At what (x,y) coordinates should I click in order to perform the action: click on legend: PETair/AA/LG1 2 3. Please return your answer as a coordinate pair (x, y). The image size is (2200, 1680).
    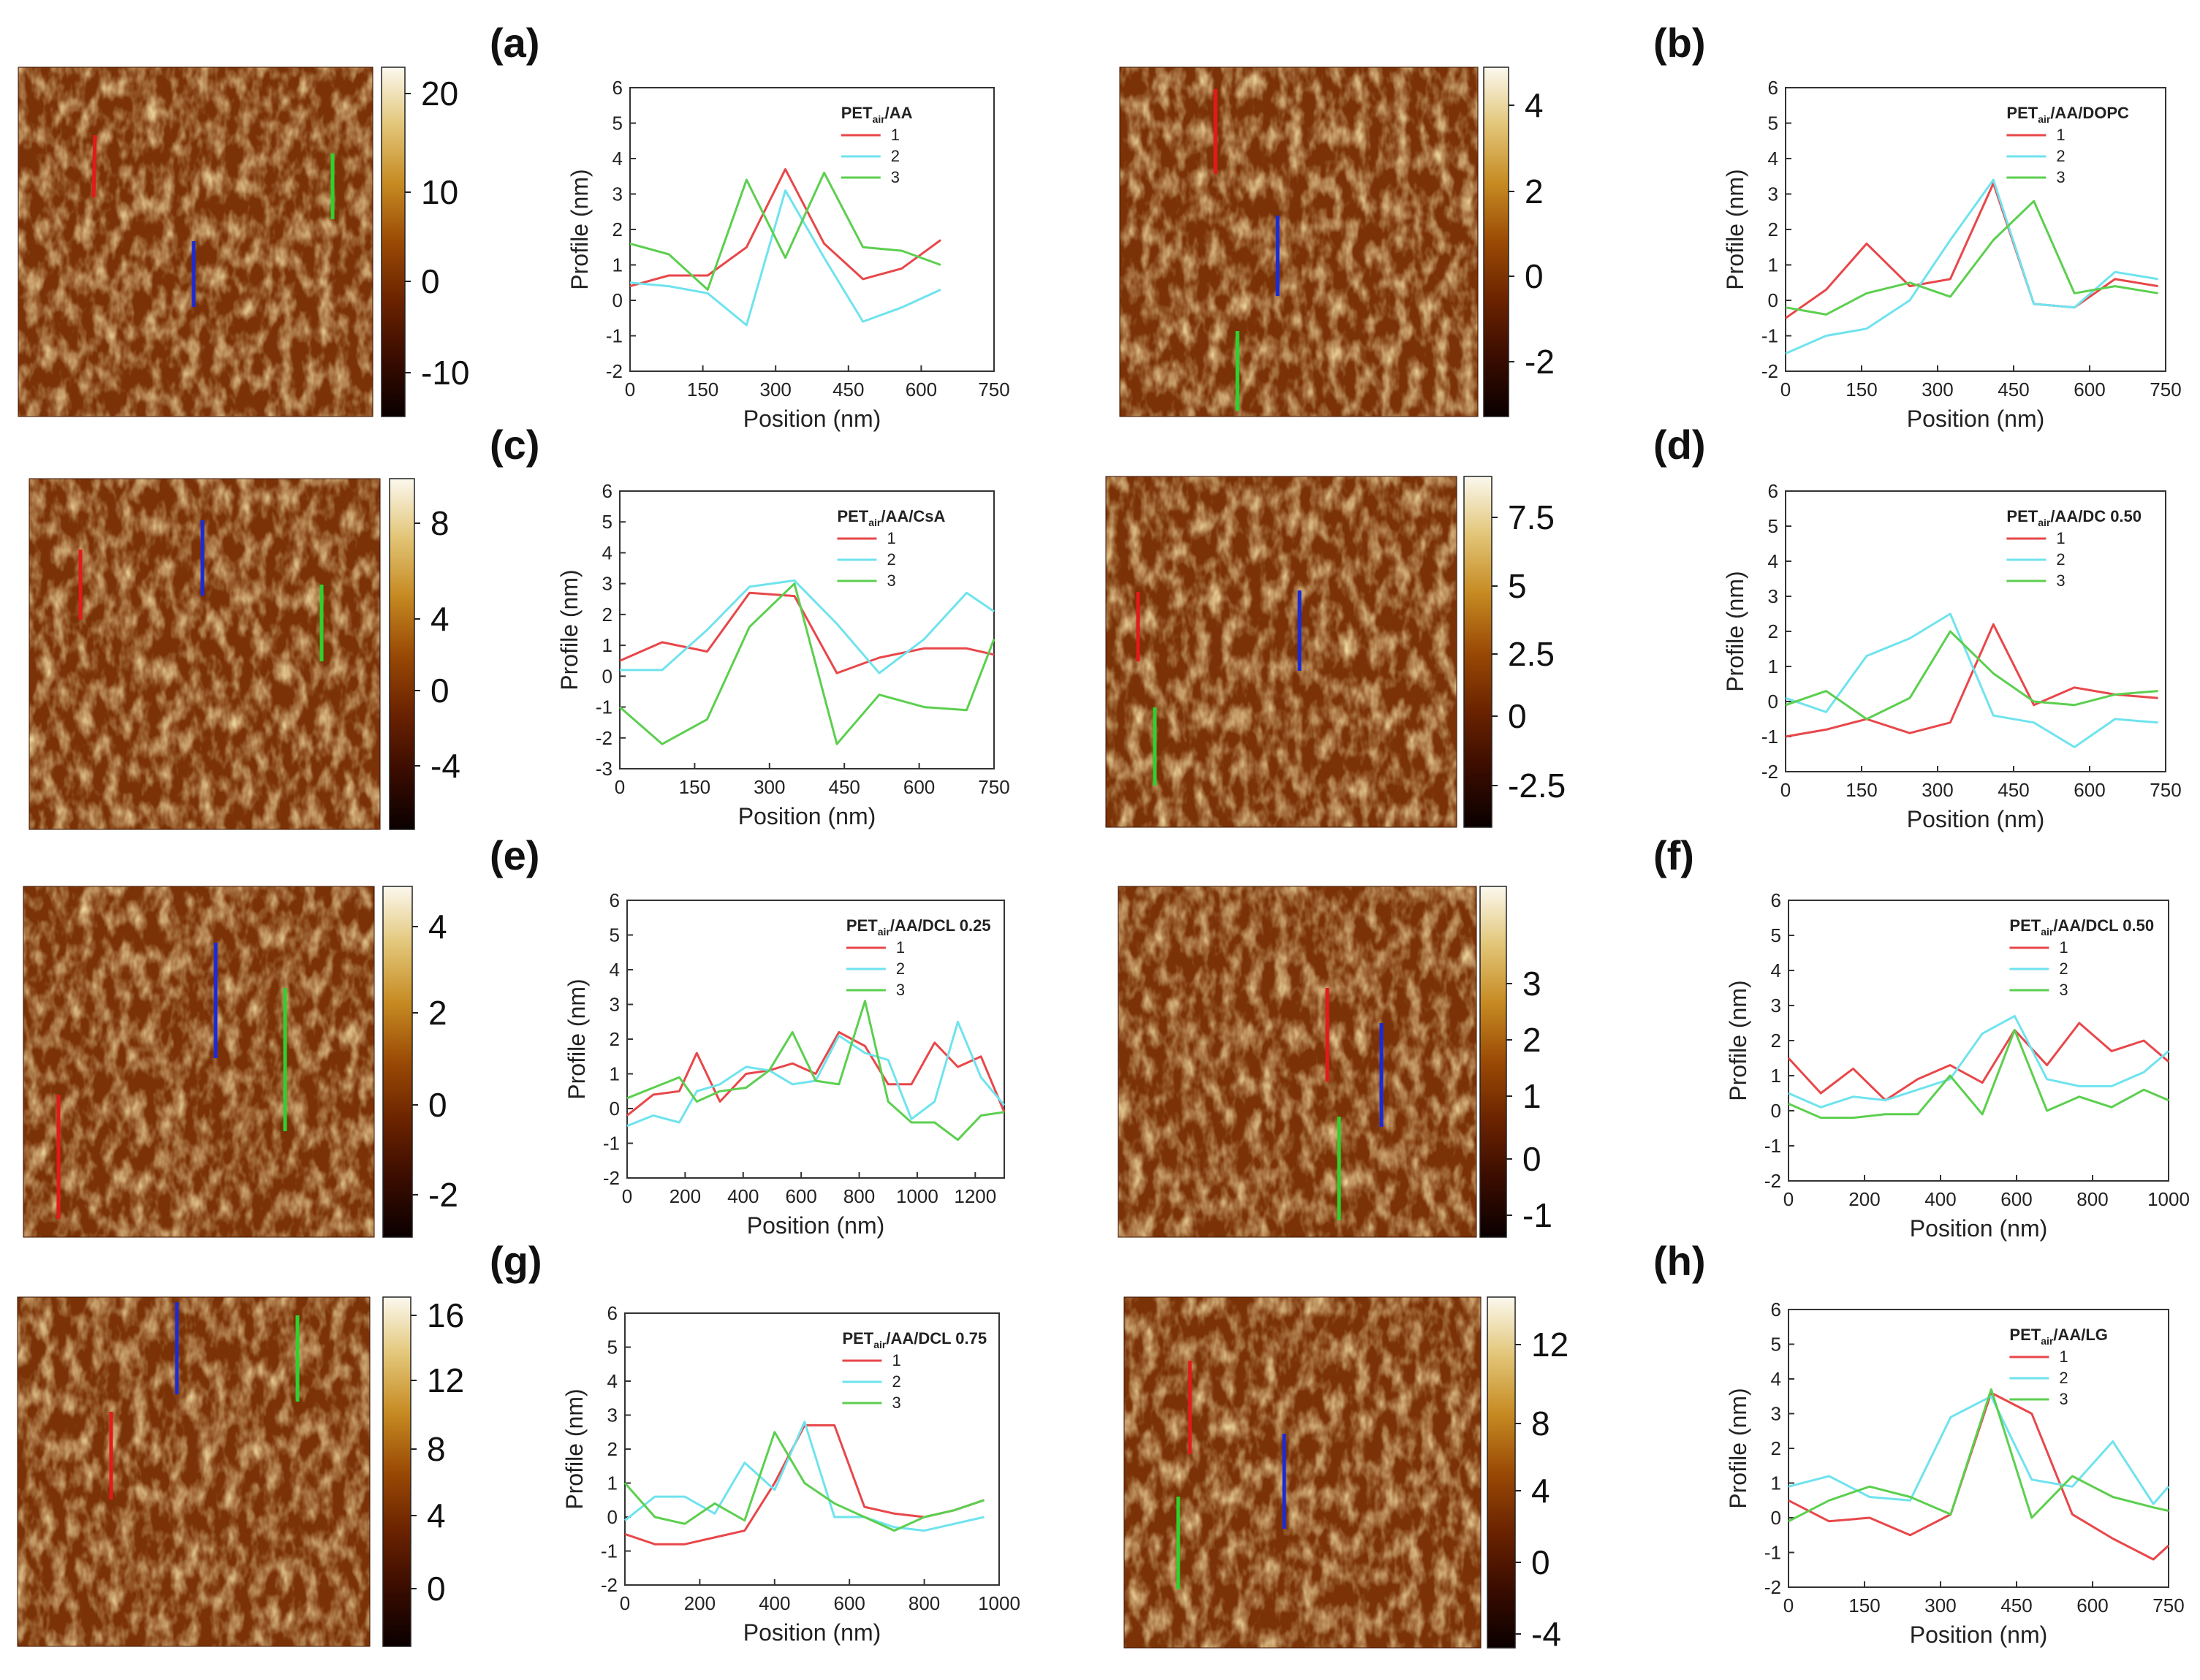
    Looking at the image, I should click on (2058, 1367).